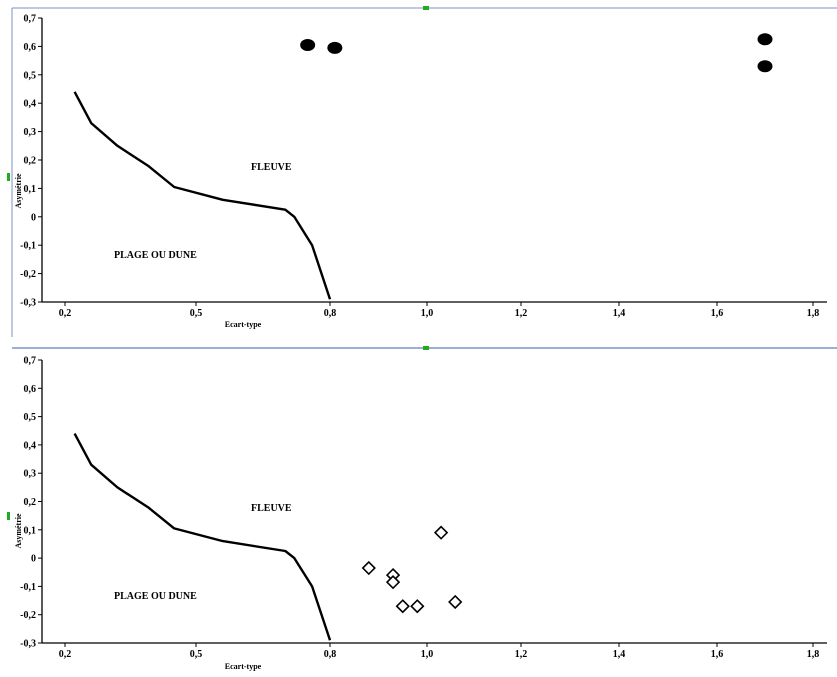  I want to click on y-axis-bottom: 0,7 0,6 0,5 0,4 0,3 0,2 0,1 0 -0,1 -0,2 -0,3, so click(31, 503).